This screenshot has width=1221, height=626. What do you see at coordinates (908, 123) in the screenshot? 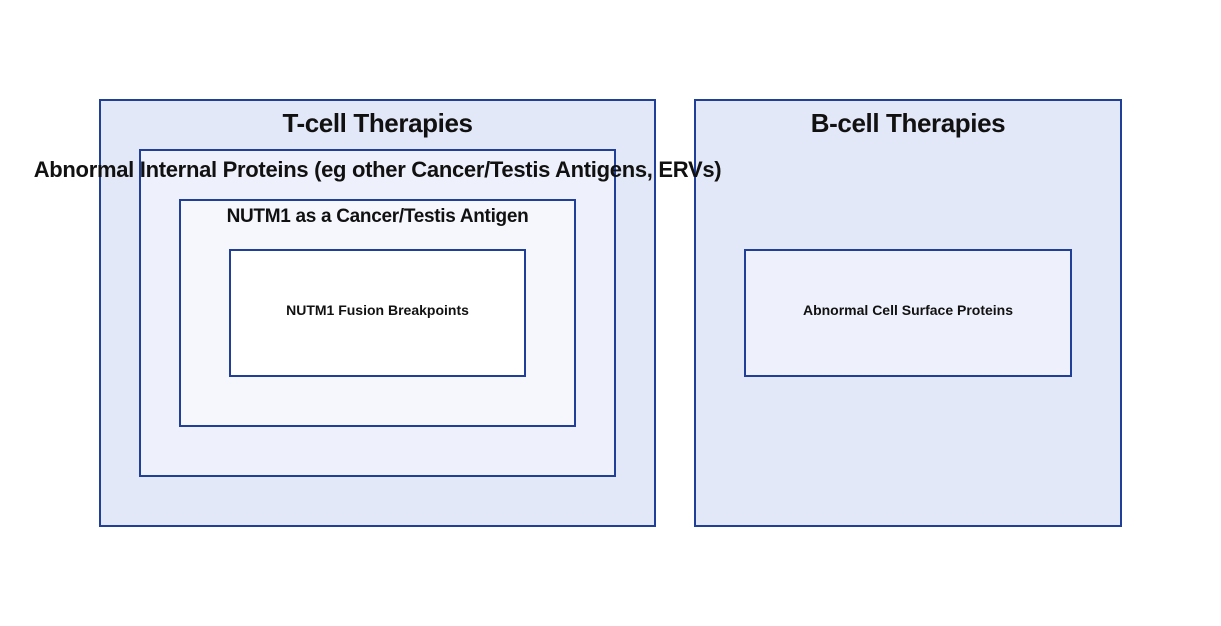
I see `b-cell-therapies-title: B-cell Therapies` at bounding box center [908, 123].